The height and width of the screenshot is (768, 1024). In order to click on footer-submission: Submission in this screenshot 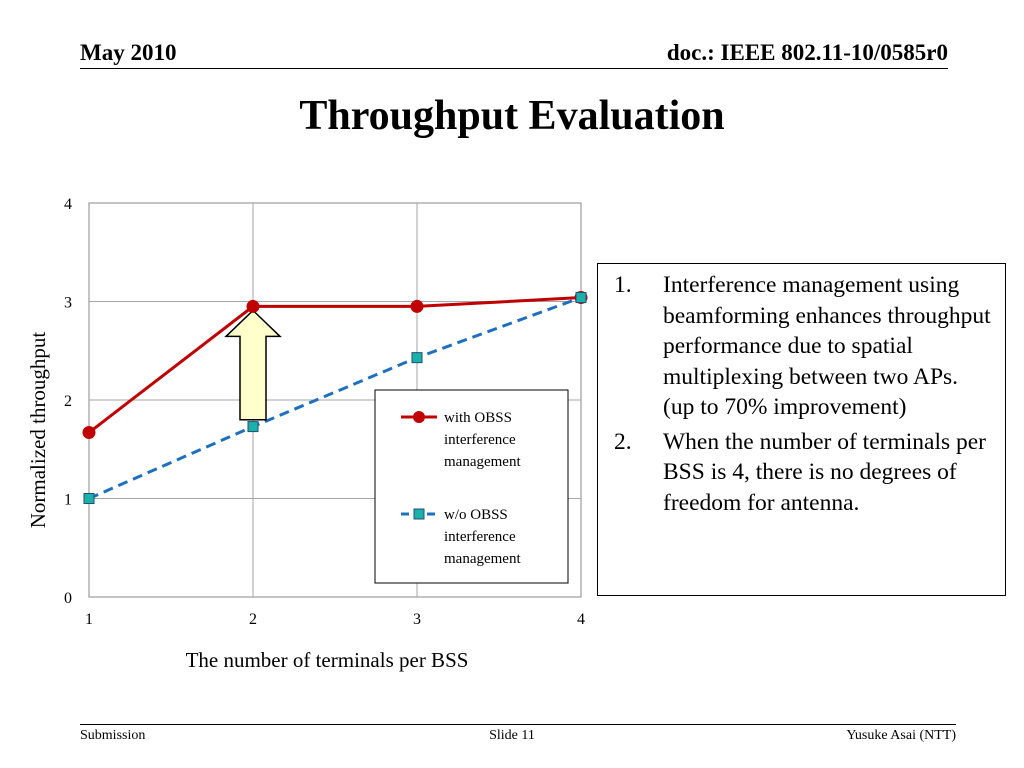, I will do `click(113, 735)`.